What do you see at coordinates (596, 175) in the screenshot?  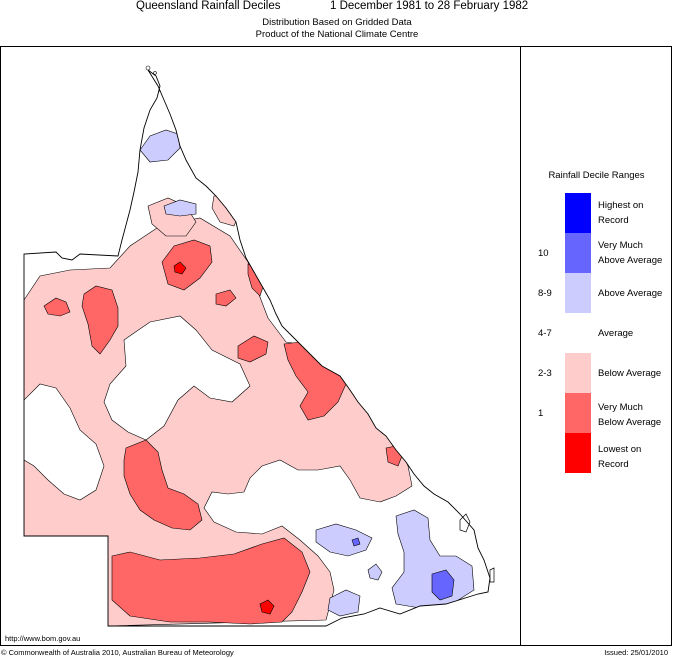 I see `legend-title: Rainfall Decile Ranges` at bounding box center [596, 175].